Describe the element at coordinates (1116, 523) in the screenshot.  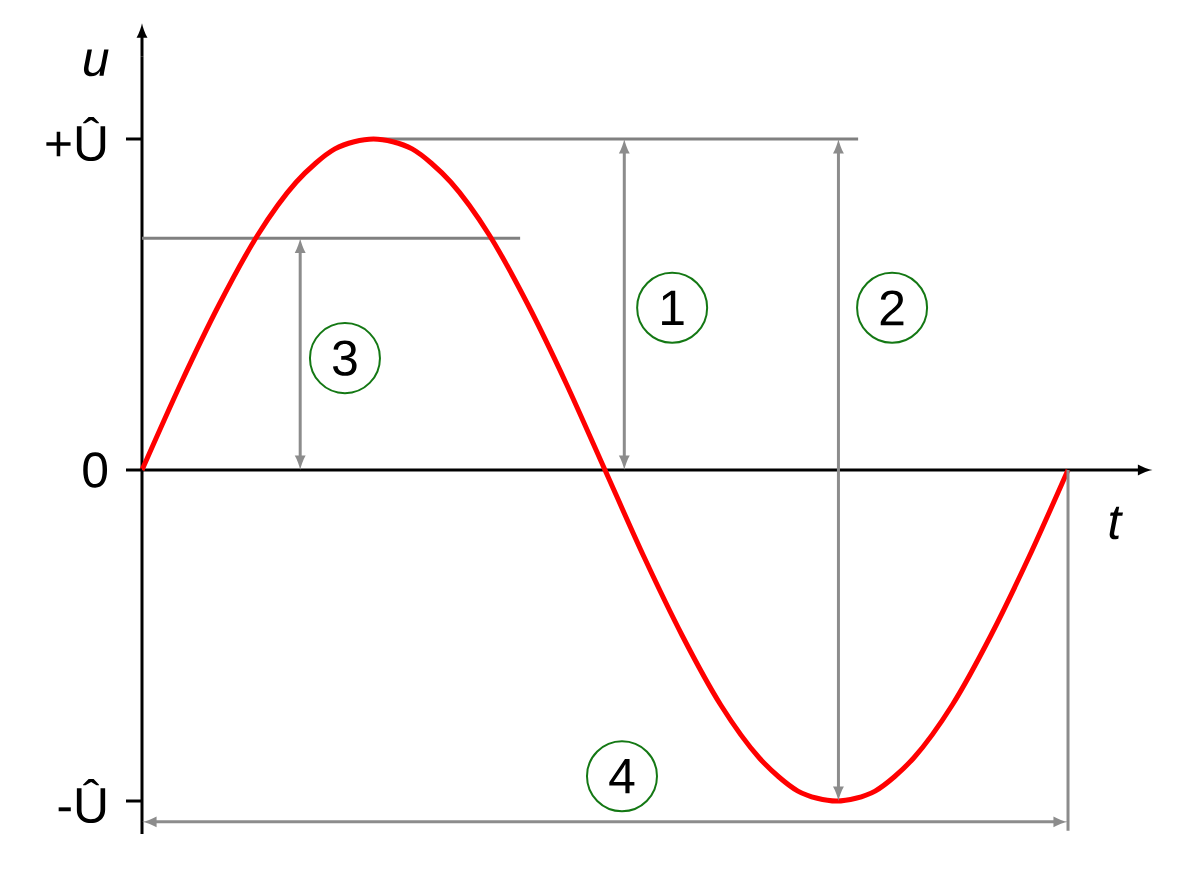
I see `x-axis-title: t` at that location.